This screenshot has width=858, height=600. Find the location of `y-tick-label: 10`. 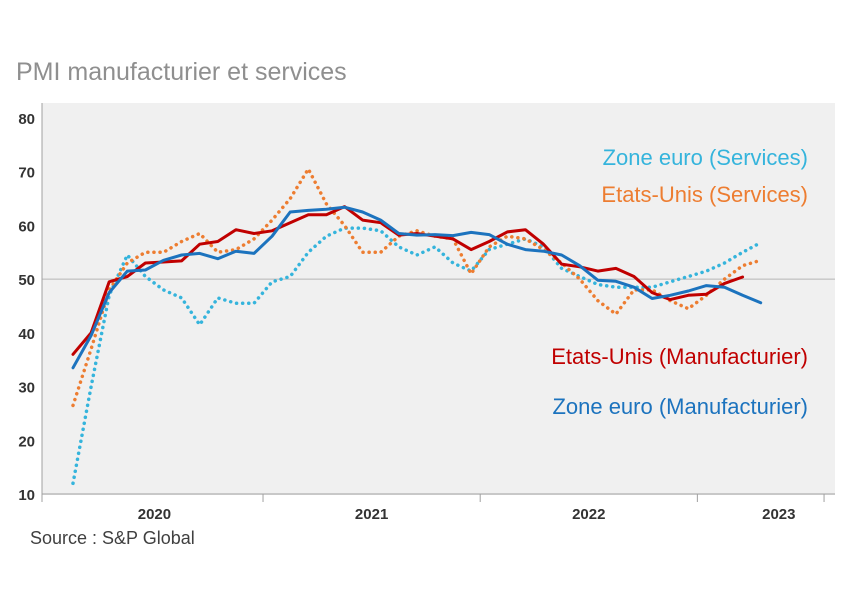

y-tick-label: 10 is located at coordinates (26, 495).